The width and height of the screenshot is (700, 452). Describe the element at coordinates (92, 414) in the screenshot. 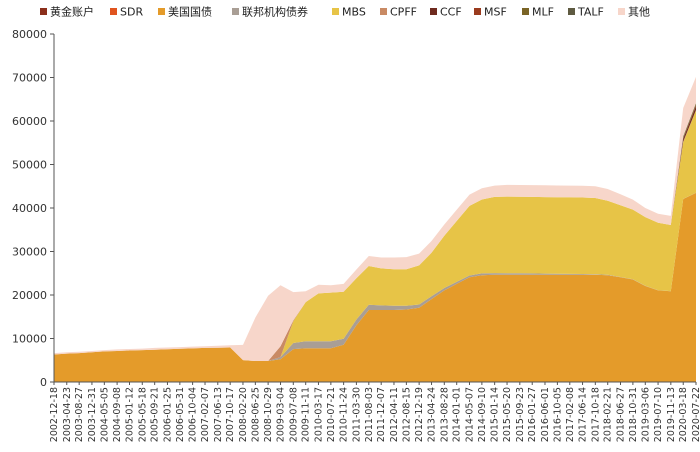

I see `x-tick-label: 2003-12-31` at that location.